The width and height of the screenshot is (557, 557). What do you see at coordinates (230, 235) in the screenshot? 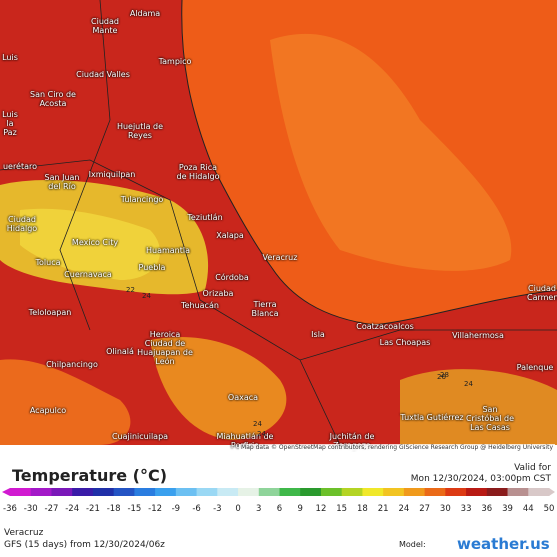
I see `place-label: Xalapa` at bounding box center [230, 235].